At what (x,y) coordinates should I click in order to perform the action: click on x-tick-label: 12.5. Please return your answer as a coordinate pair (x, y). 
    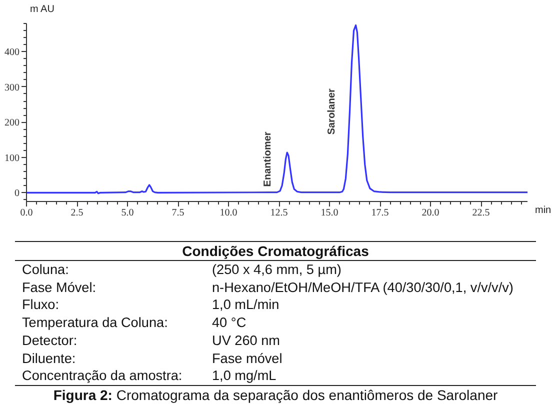
    Looking at the image, I should click on (279, 213).